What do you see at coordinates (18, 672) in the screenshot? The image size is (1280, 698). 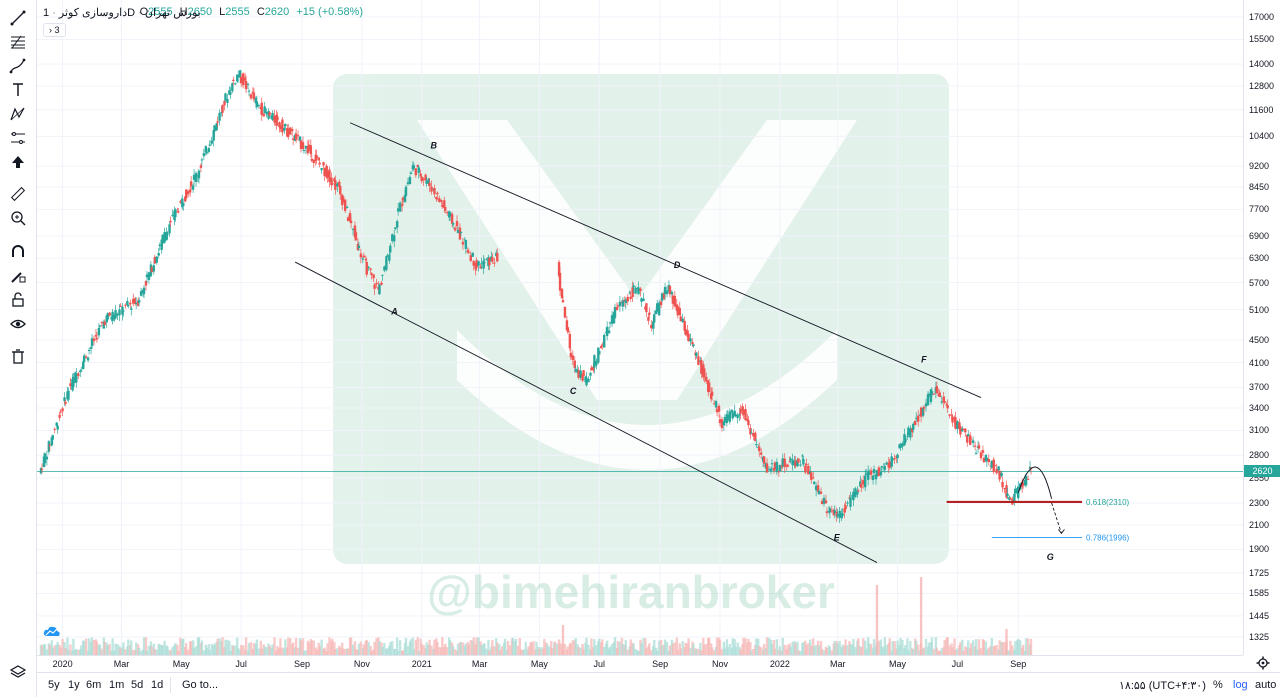 I see `layers-icon` at bounding box center [18, 672].